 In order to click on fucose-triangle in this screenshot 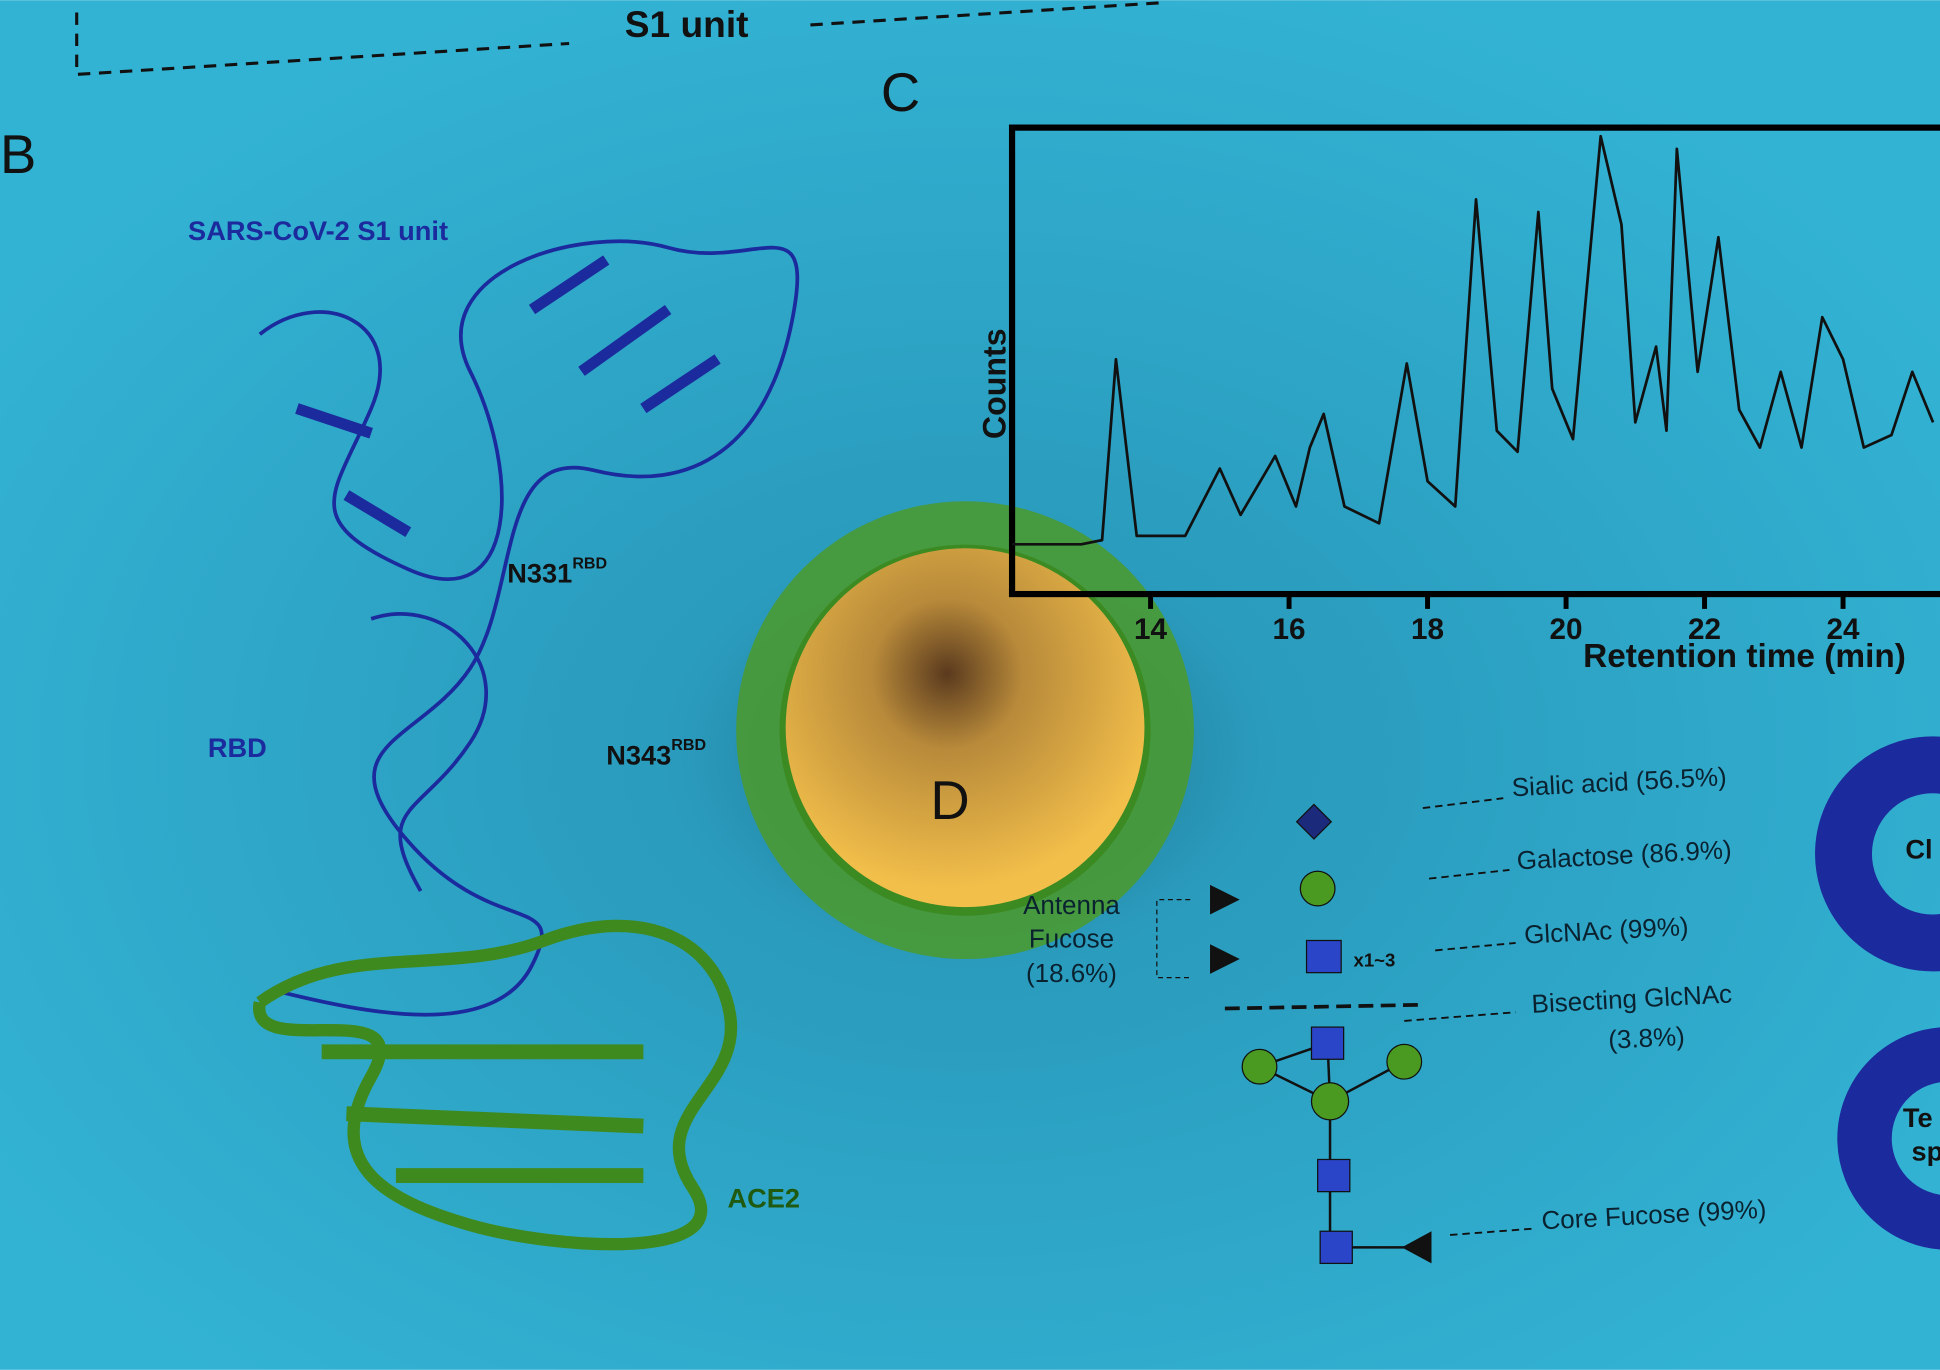, I will do `click(1225, 929)`.